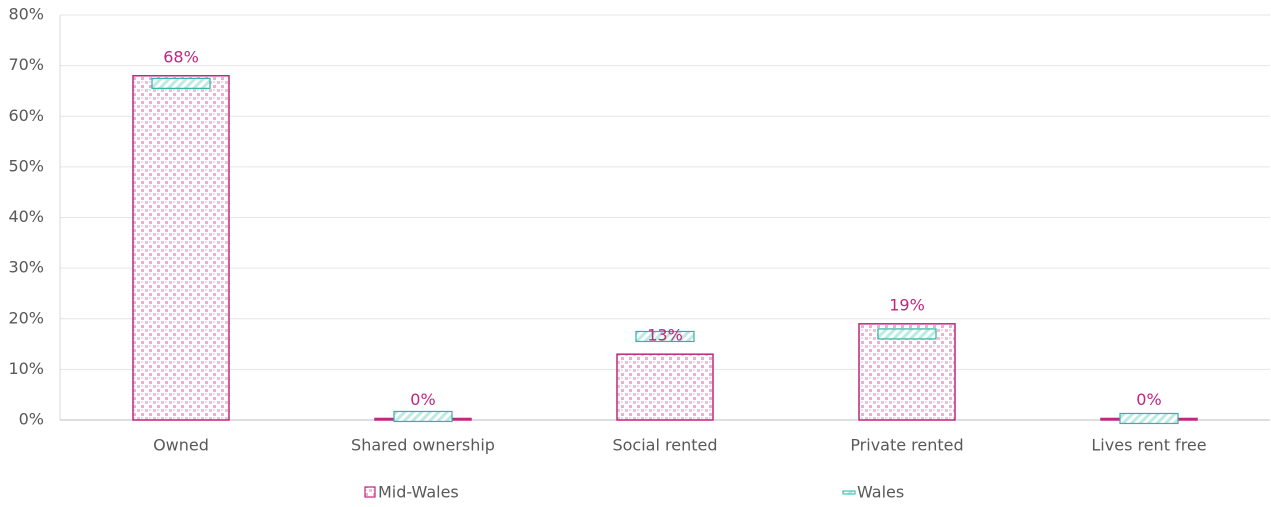 The width and height of the screenshot is (1271, 507). I want to click on legend-label: Mid-Wales, so click(418, 492).